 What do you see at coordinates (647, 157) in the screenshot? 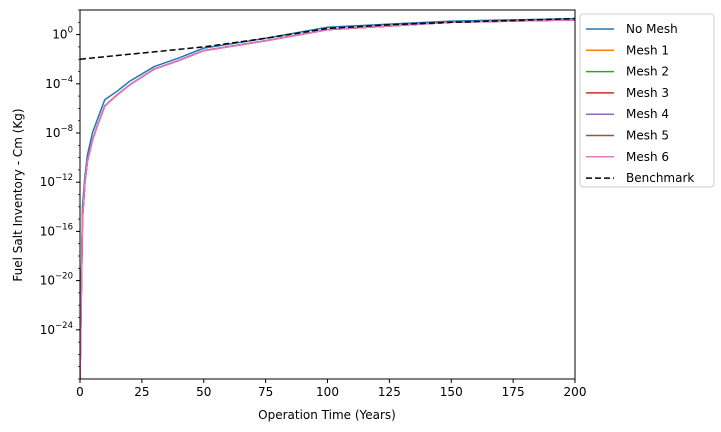
I see `legend-label-6: Mesh 6` at bounding box center [647, 157].